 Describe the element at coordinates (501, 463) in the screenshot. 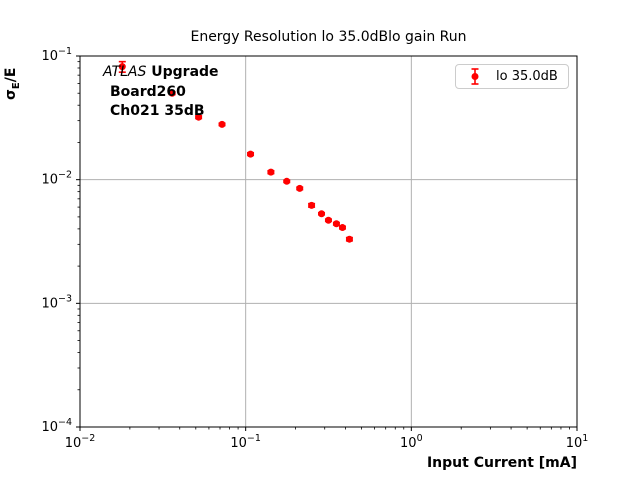

I see `x-axis-label: Input Current [mA]` at that location.